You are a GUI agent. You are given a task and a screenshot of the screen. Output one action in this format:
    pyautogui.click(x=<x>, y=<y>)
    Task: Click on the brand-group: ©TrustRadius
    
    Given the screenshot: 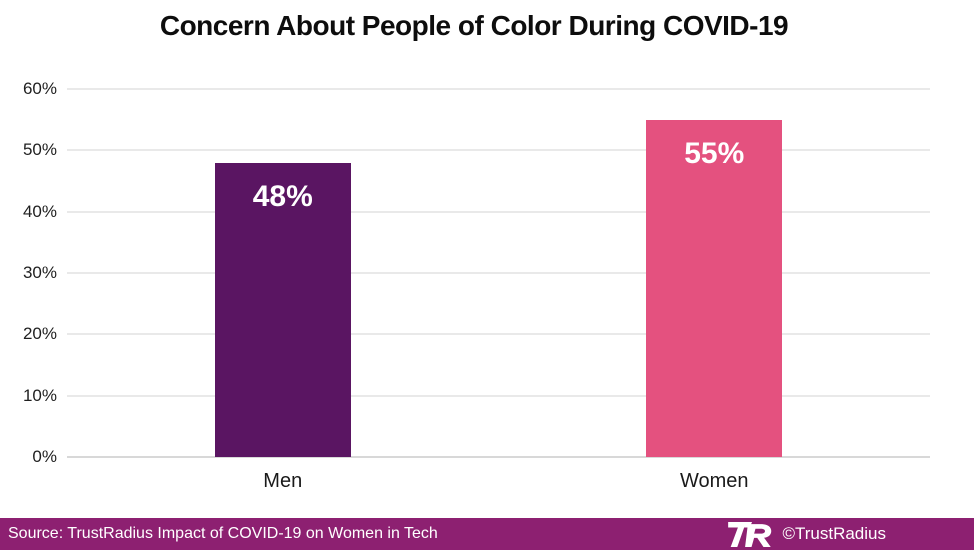 What is the action you would take?
    pyautogui.click(x=806, y=534)
    